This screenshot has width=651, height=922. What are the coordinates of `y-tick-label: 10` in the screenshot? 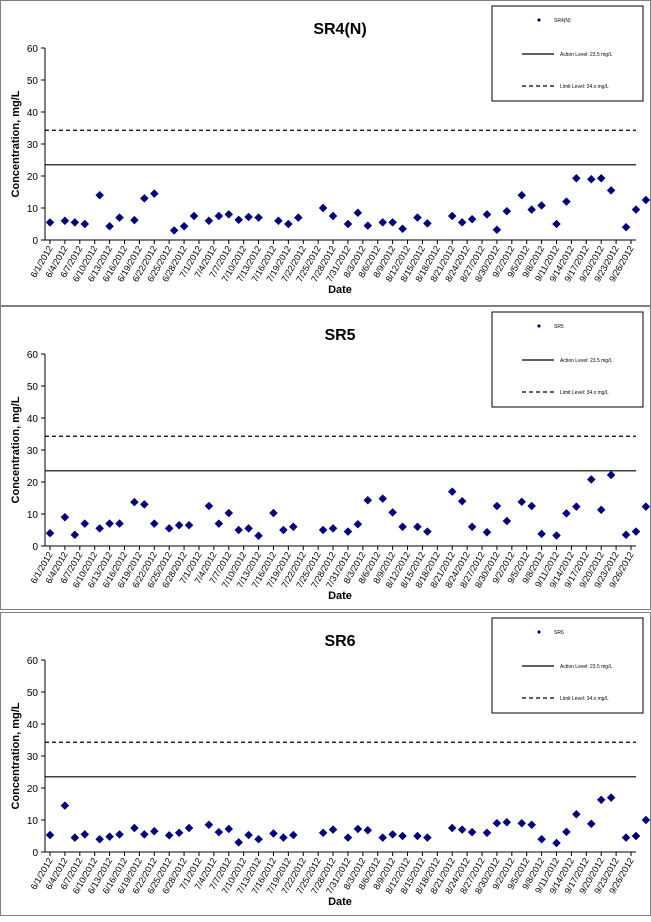 It's located at (33, 821).